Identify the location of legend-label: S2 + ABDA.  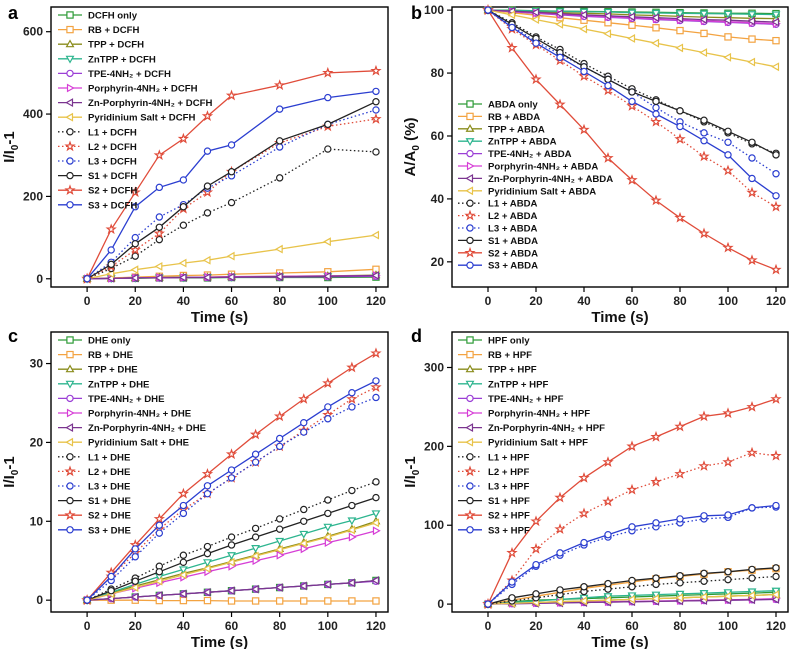
(513, 253).